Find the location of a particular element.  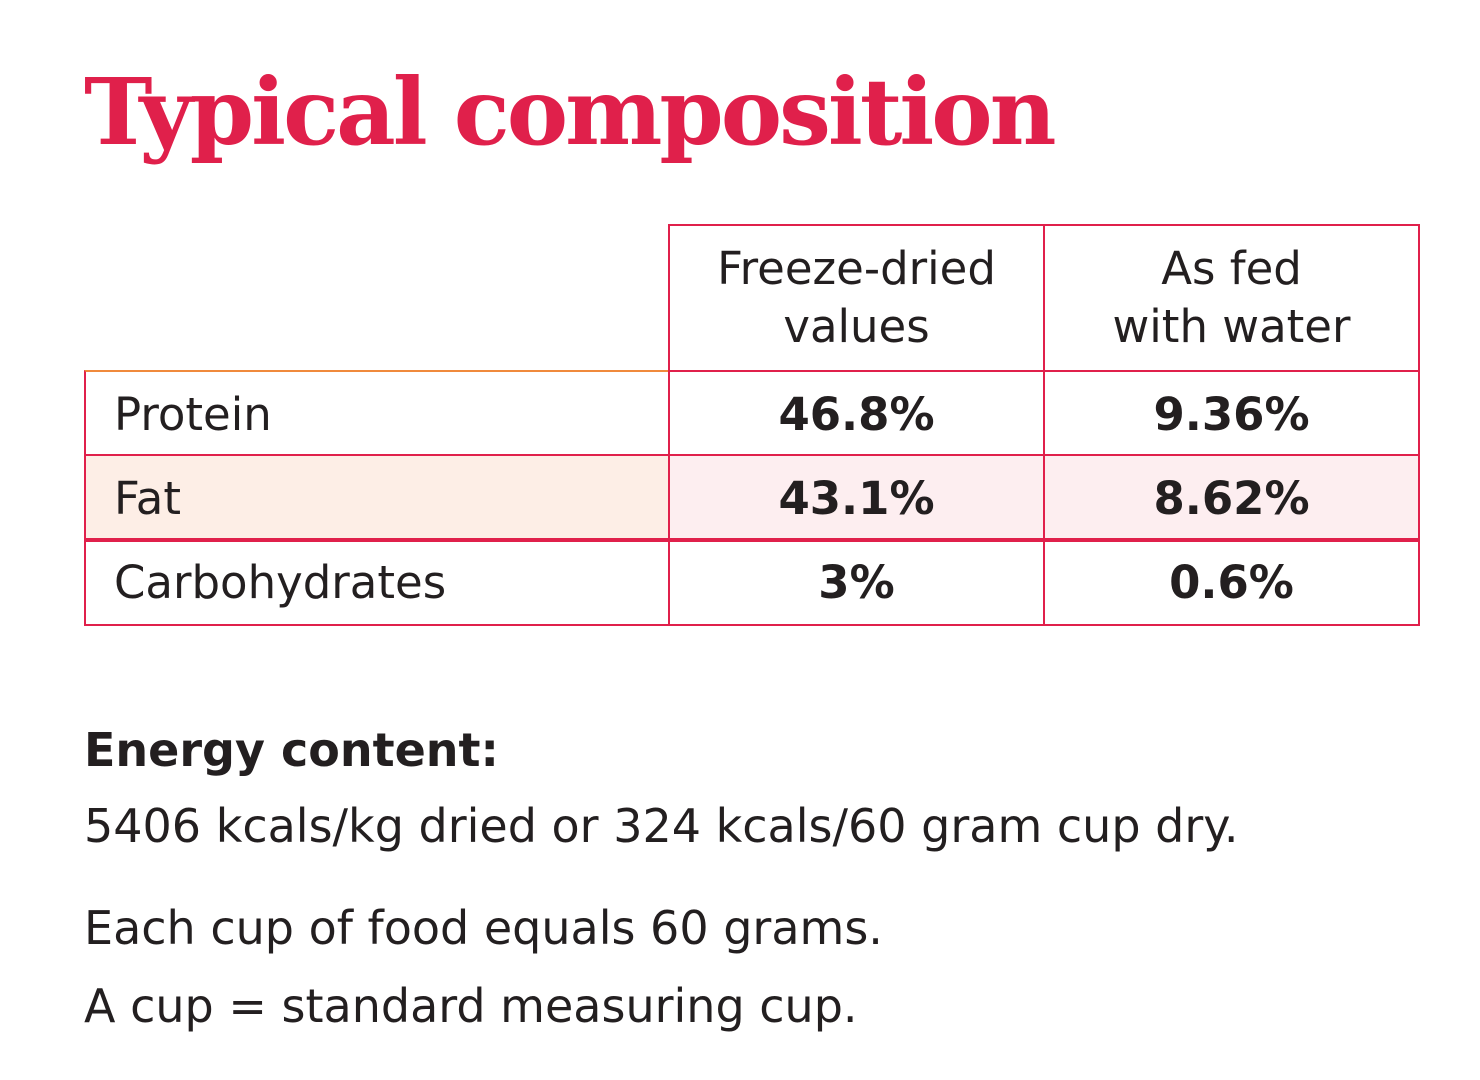

column-header-line: values is located at coordinates (856, 326).